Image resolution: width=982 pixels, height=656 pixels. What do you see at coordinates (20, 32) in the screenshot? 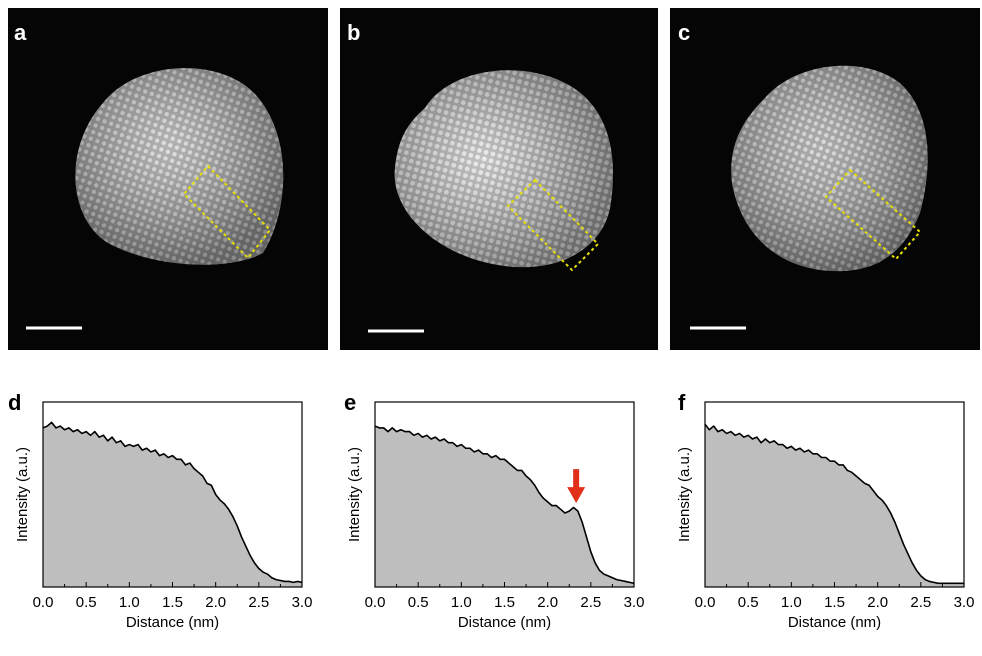
I see `panel-label-a: a` at bounding box center [20, 32].